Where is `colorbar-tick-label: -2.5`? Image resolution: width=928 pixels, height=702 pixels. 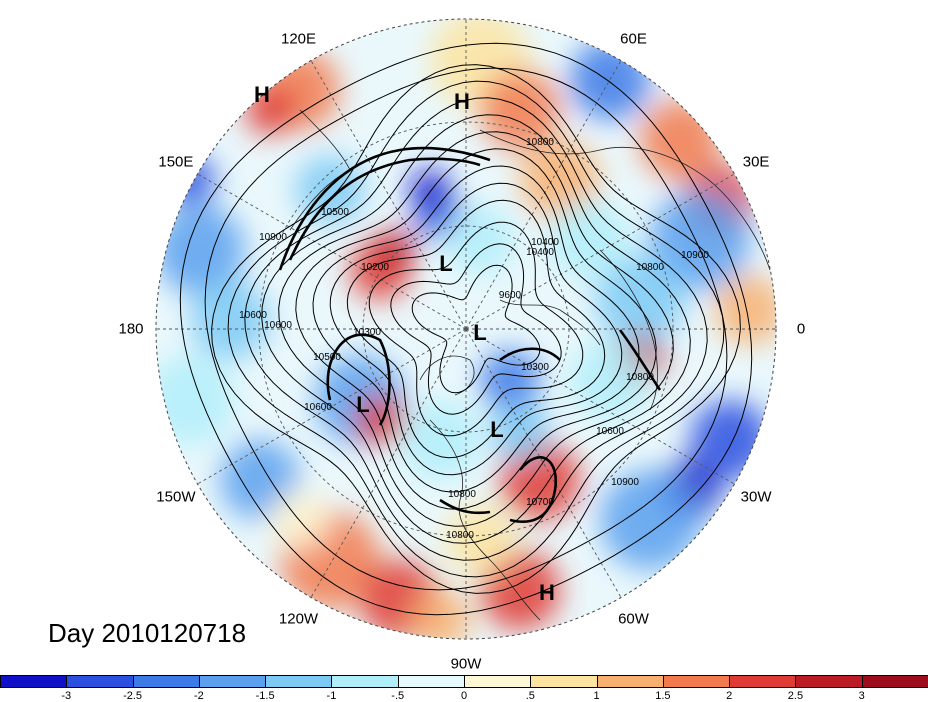
colorbar-tick-label: -2.5 is located at coordinates (133, 696).